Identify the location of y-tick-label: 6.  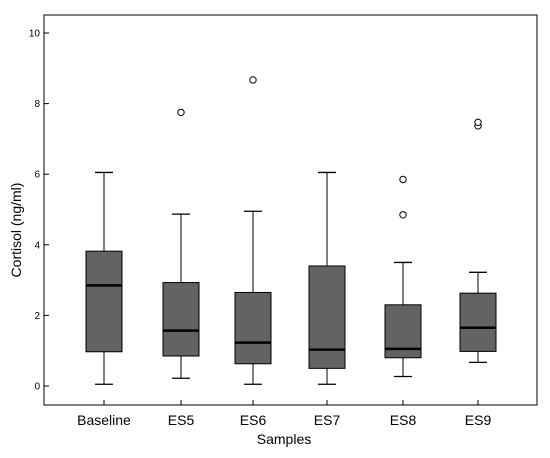
(37, 175).